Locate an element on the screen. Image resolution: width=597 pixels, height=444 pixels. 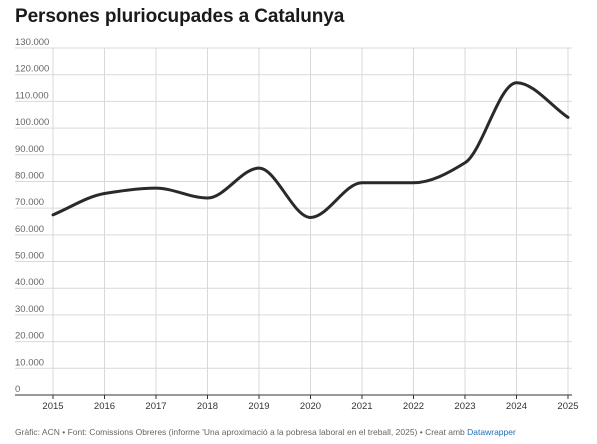
data-point-2023 is located at coordinates (465, 163).